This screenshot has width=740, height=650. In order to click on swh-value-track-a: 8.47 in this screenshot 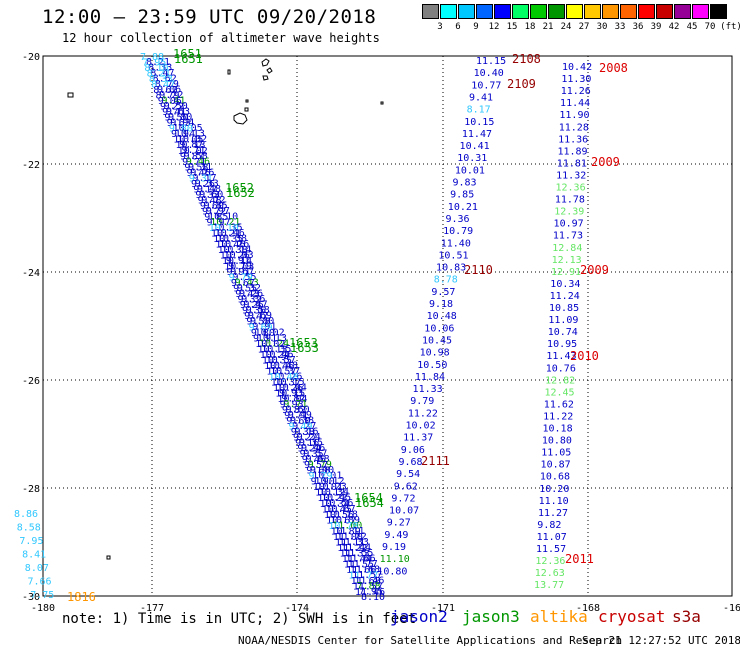, I will do `click(162, 73)`.